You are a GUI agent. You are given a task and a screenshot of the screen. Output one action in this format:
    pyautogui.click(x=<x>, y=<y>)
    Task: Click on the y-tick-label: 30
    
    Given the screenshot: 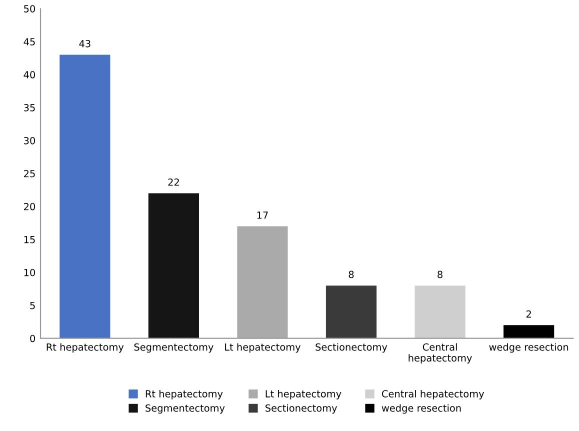 What is the action you would take?
    pyautogui.click(x=30, y=140)
    